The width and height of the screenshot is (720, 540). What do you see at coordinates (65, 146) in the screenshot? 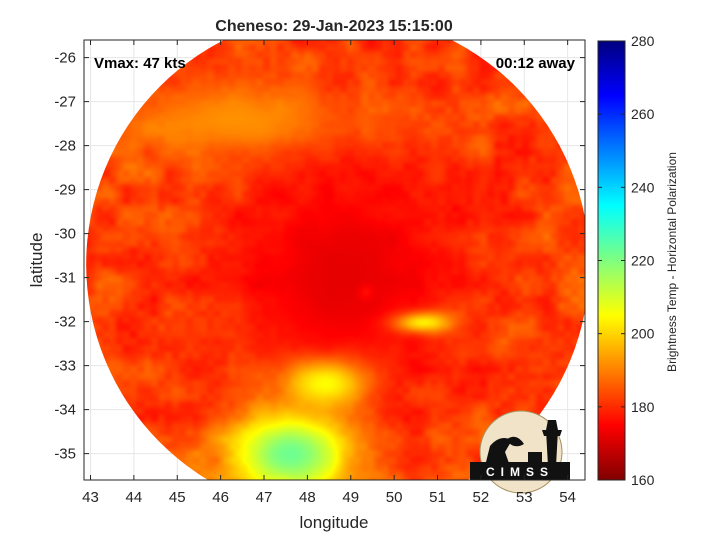
I see `y-tick-label: -28` at bounding box center [65, 146].